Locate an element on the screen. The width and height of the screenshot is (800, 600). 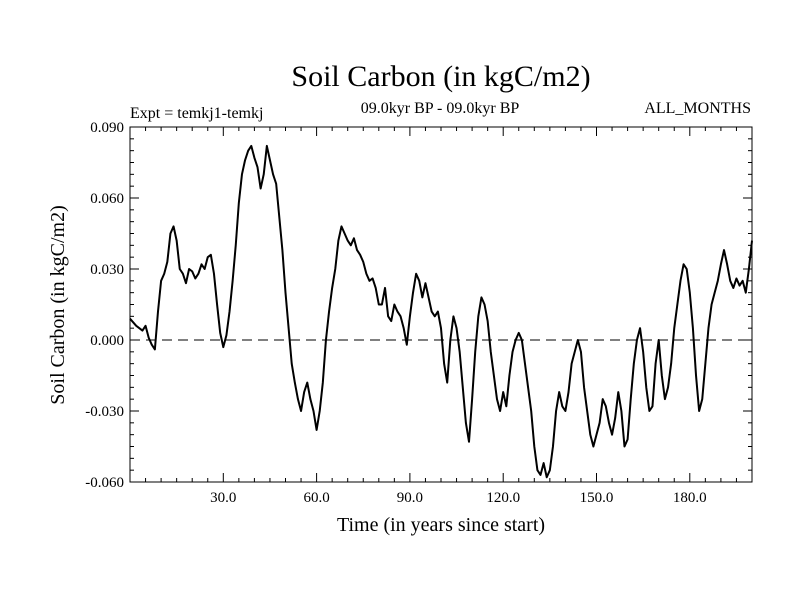
y-tick-label: -0.030 is located at coordinates (104, 412).